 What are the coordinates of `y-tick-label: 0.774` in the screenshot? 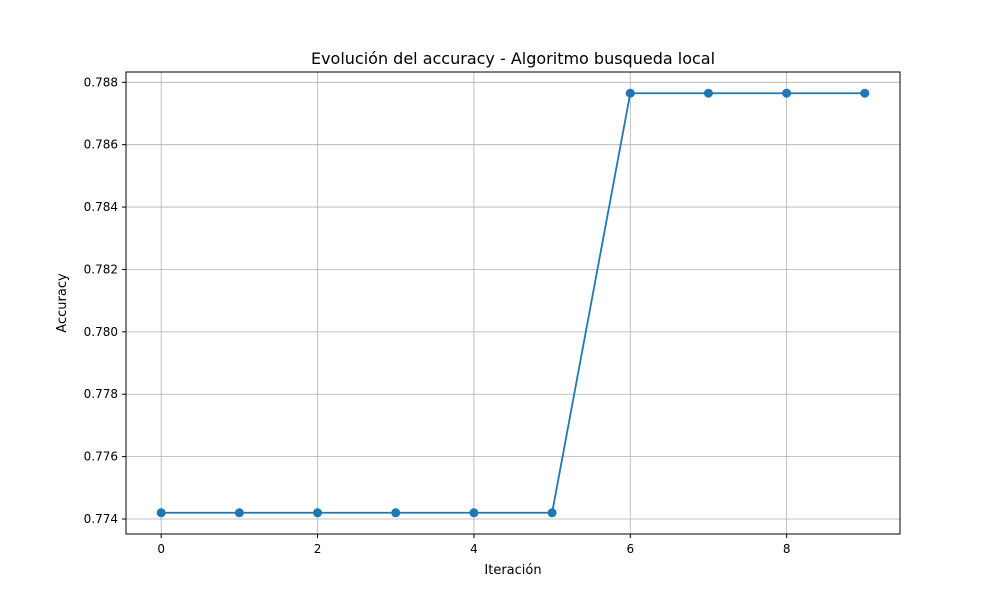 It's located at (101, 519).